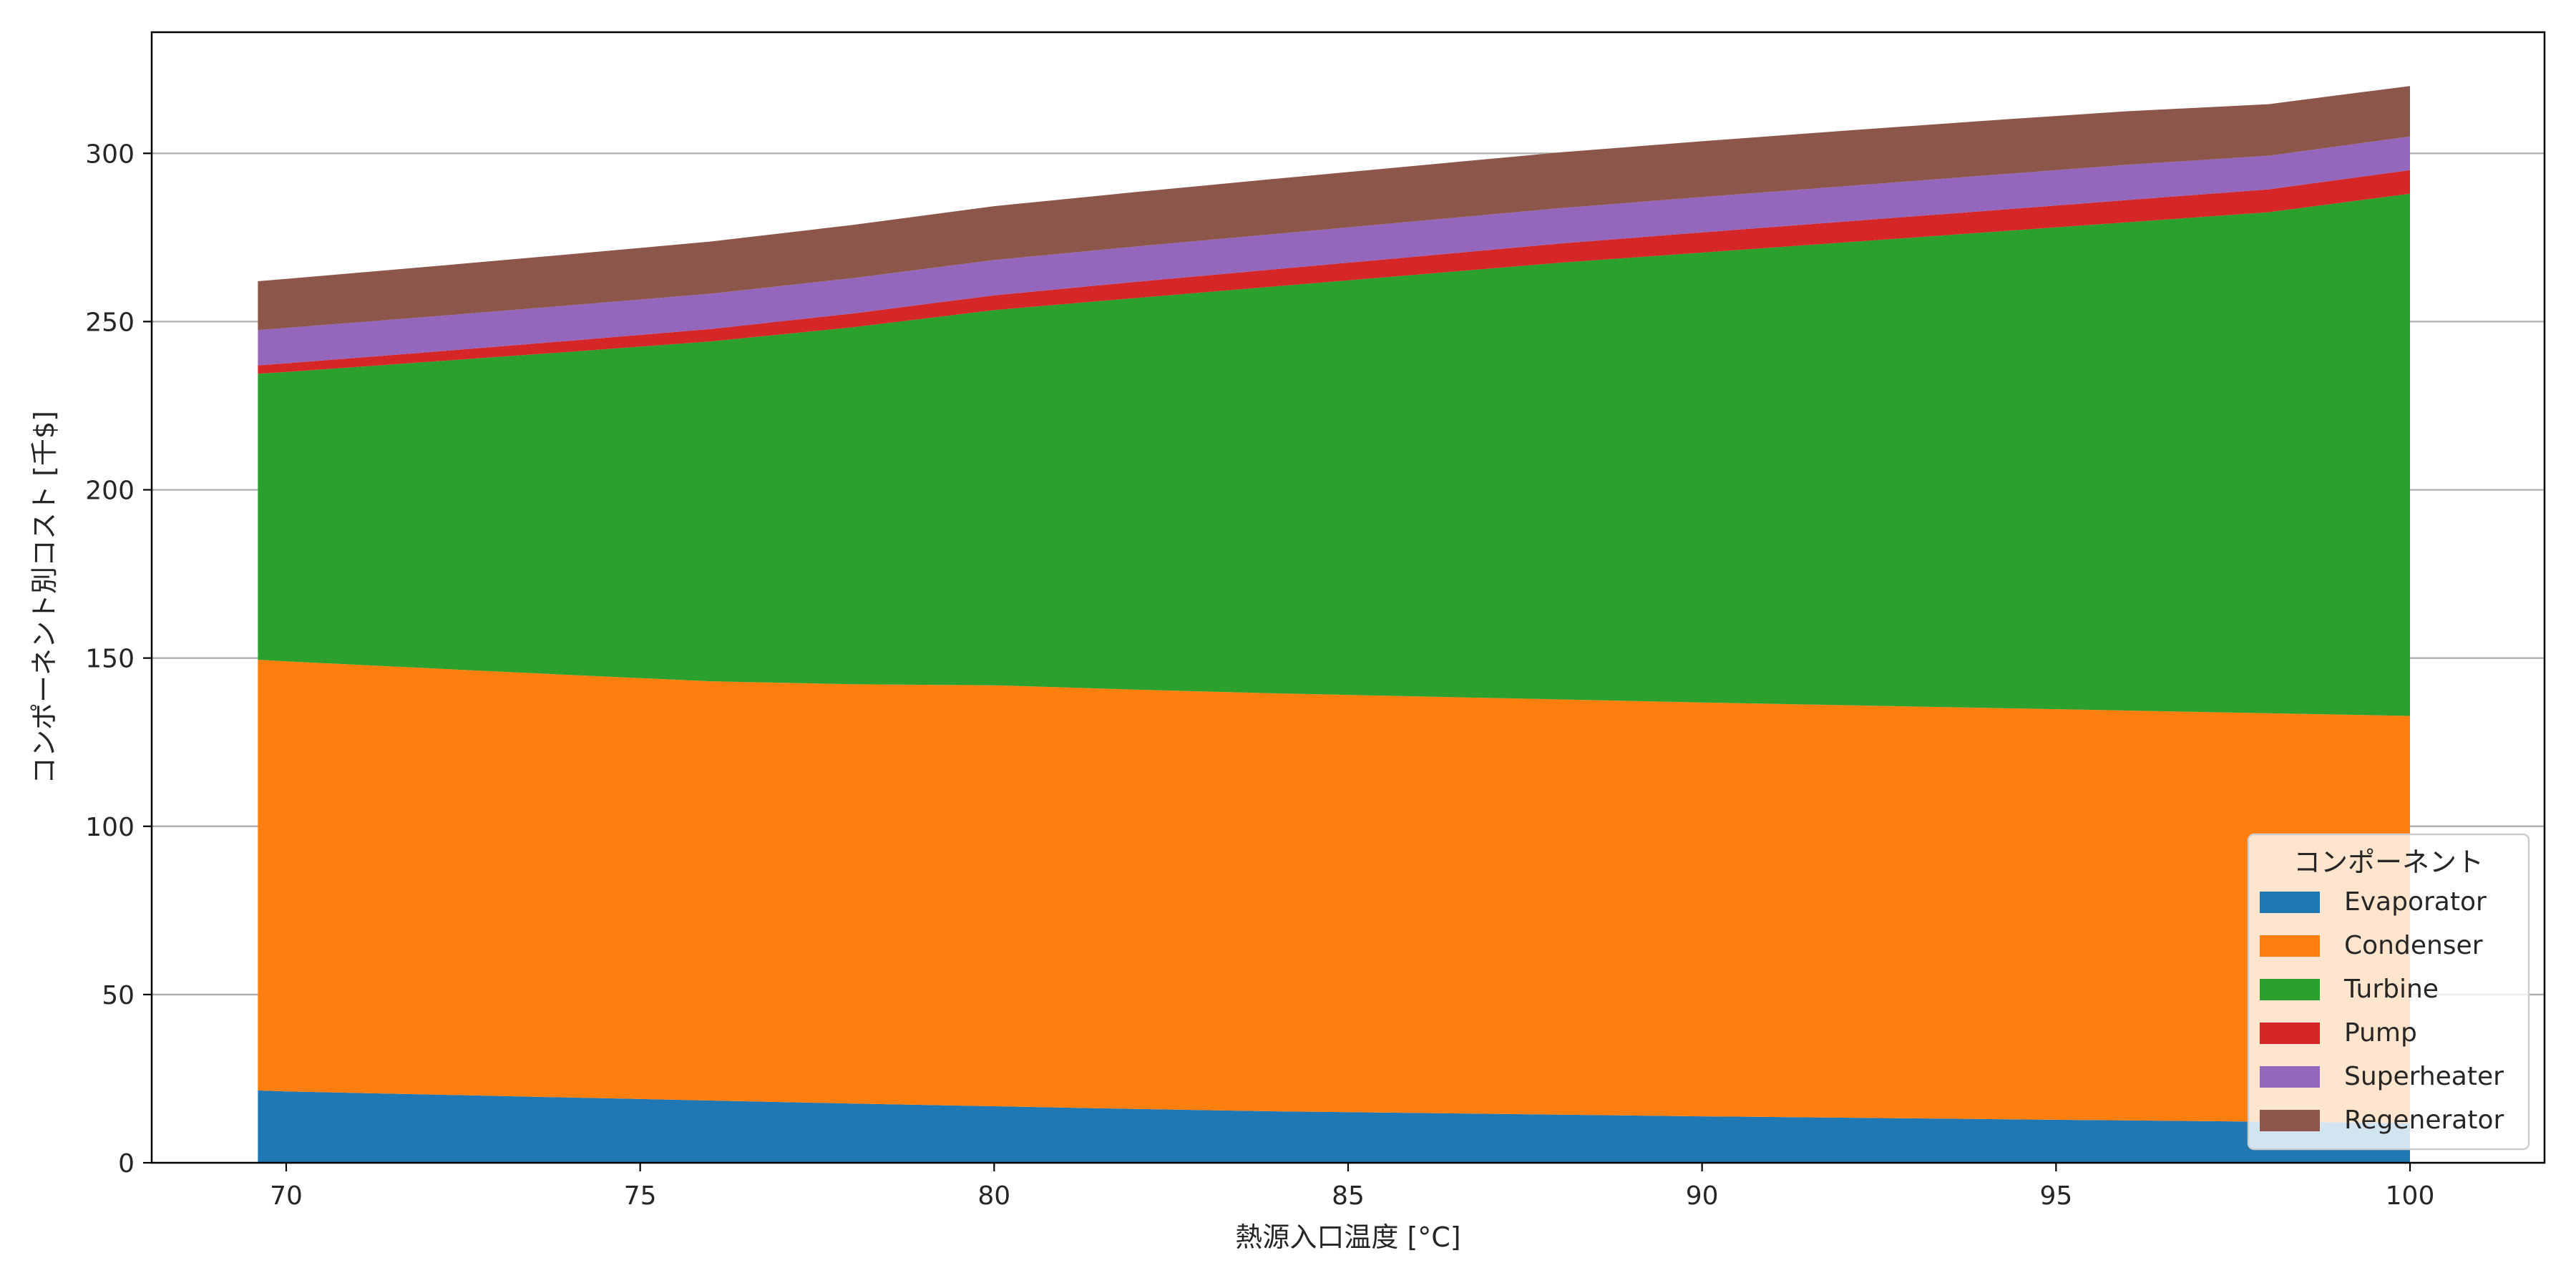 The width and height of the screenshot is (2576, 1288). I want to click on legend-label-evaporator: Evaporator, so click(2415, 902).